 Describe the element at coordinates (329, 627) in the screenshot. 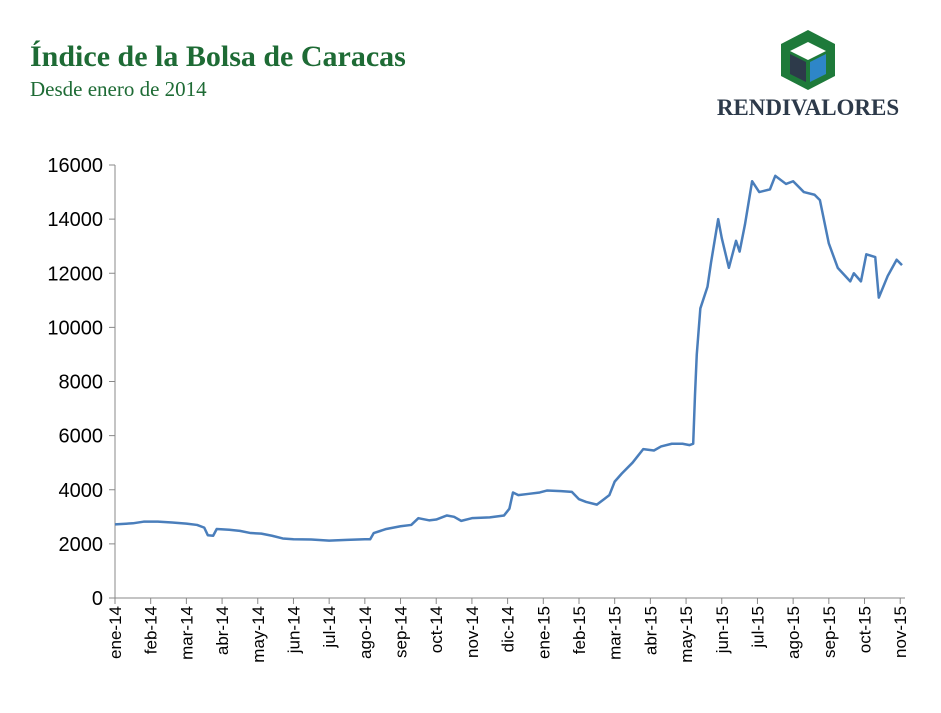

I see `x-tick-label: jul-14` at that location.